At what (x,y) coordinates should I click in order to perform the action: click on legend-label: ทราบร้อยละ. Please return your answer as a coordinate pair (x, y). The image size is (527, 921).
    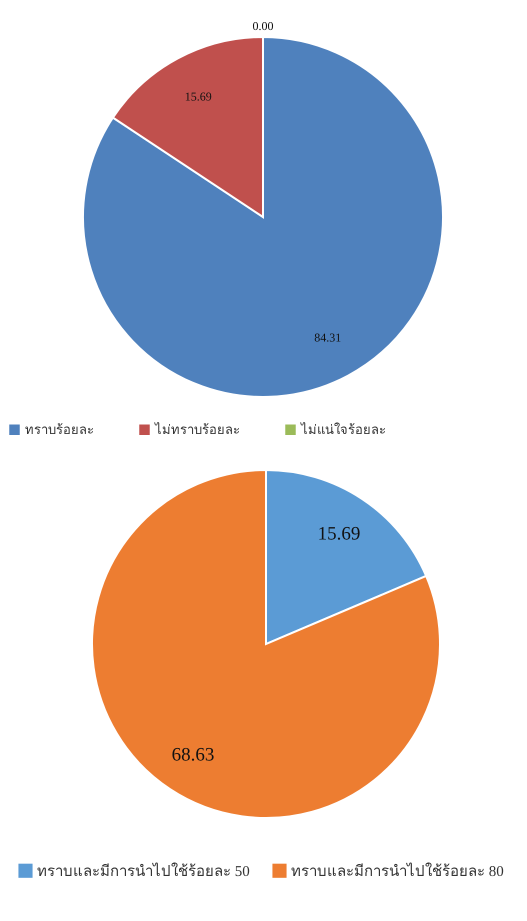
    Looking at the image, I should click on (59, 429).